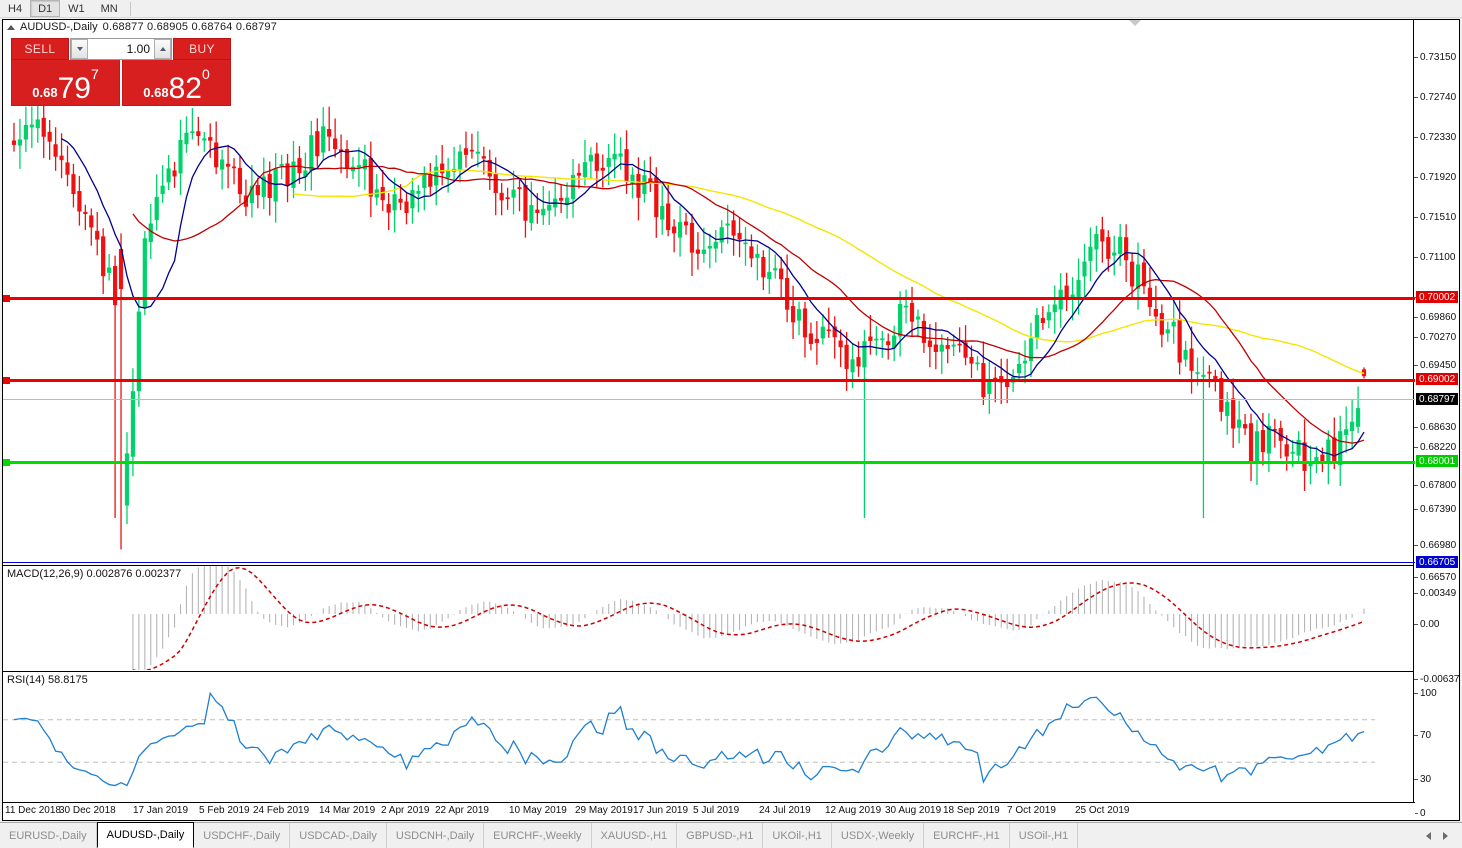 This screenshot has height=848, width=1462. Describe the element at coordinates (1135, 23) in the screenshot. I see `chart-scroll-marker` at that location.